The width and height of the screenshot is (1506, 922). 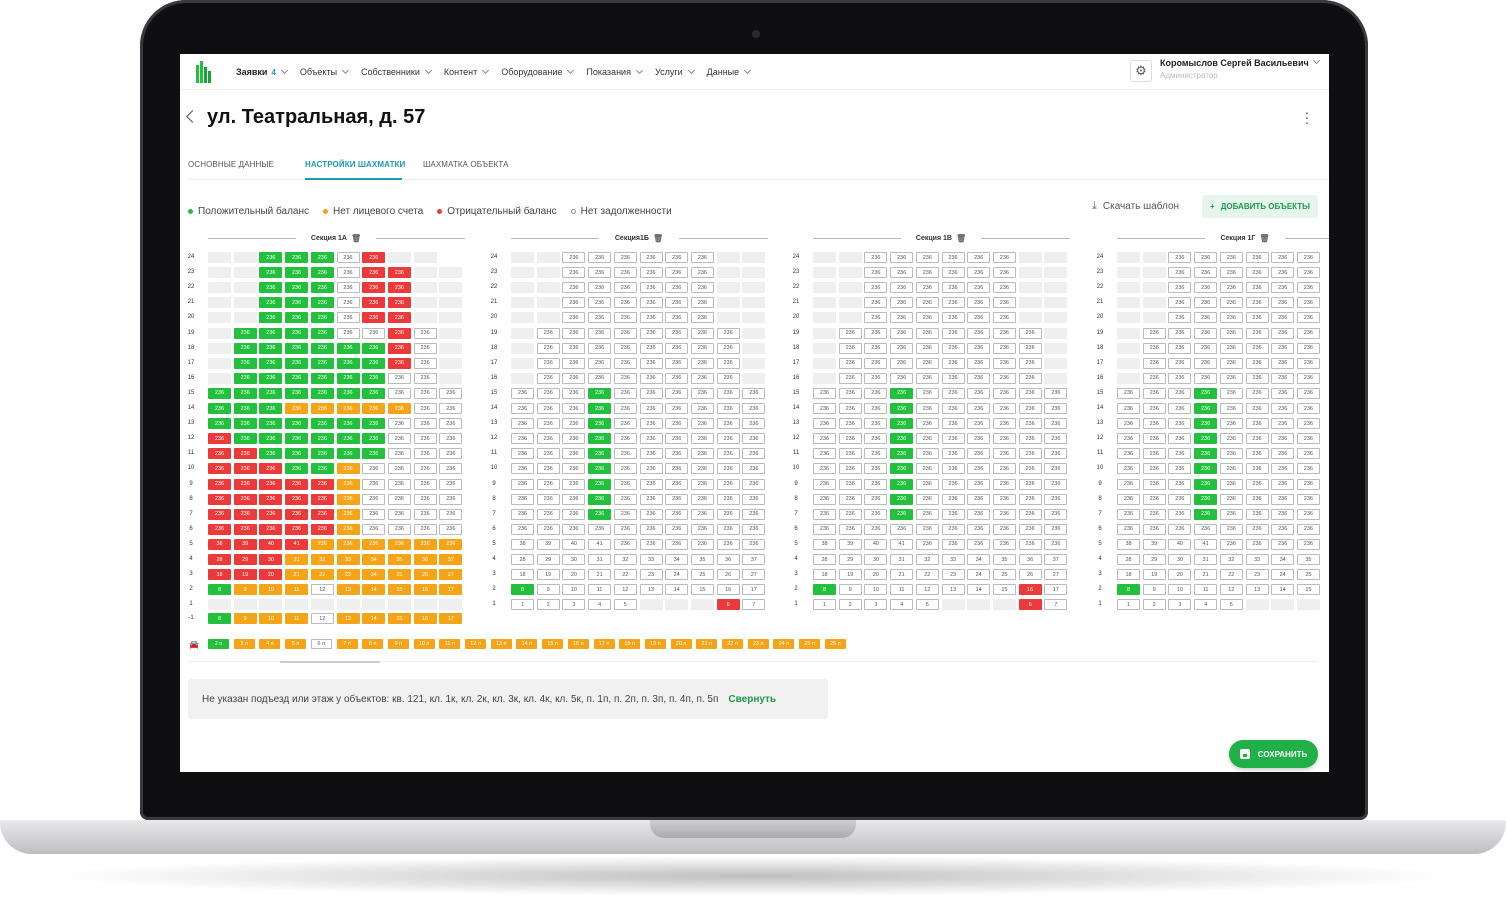 I want to click on parking-cell: 5 п, so click(x=296, y=644).